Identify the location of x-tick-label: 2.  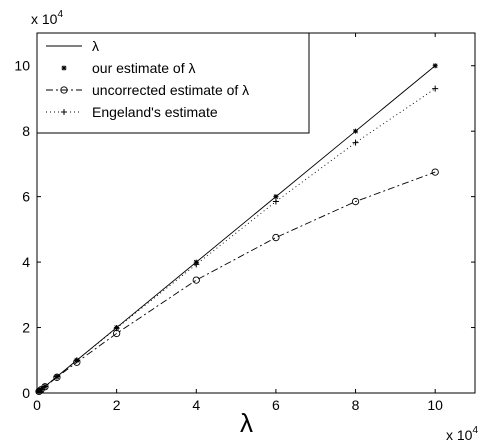
(117, 405).